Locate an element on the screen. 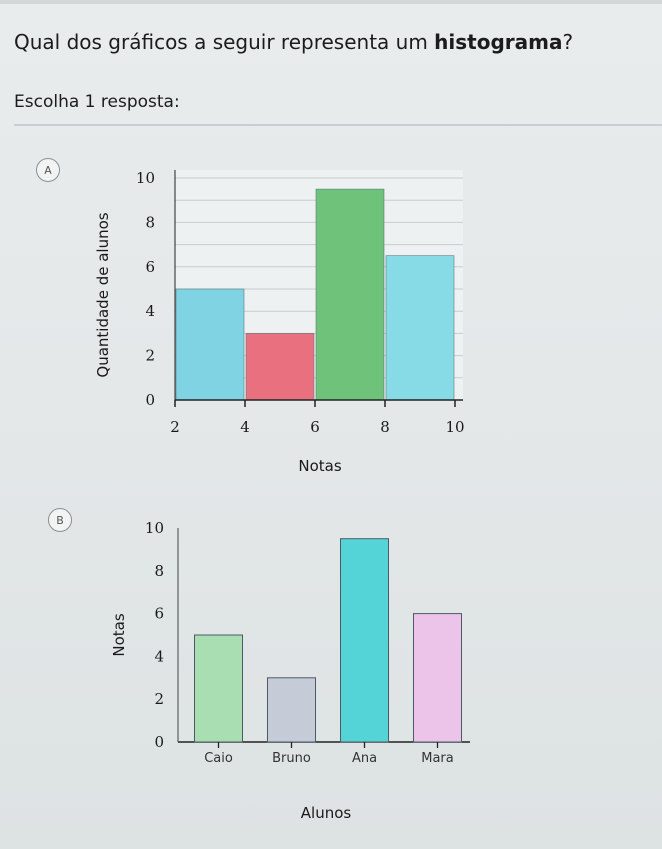 The height and width of the screenshot is (849, 662). chart-a-y-tick-label: 6 is located at coordinates (150, 267).